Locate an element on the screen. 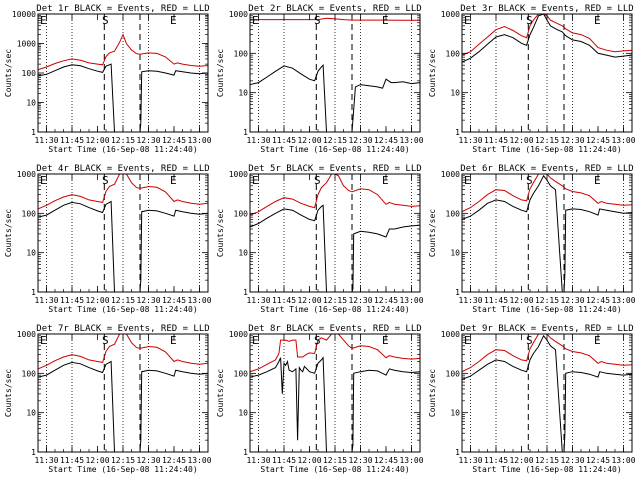  chart-title: Det 6r BLACK = Events, RED = LLD is located at coordinates (546, 169).